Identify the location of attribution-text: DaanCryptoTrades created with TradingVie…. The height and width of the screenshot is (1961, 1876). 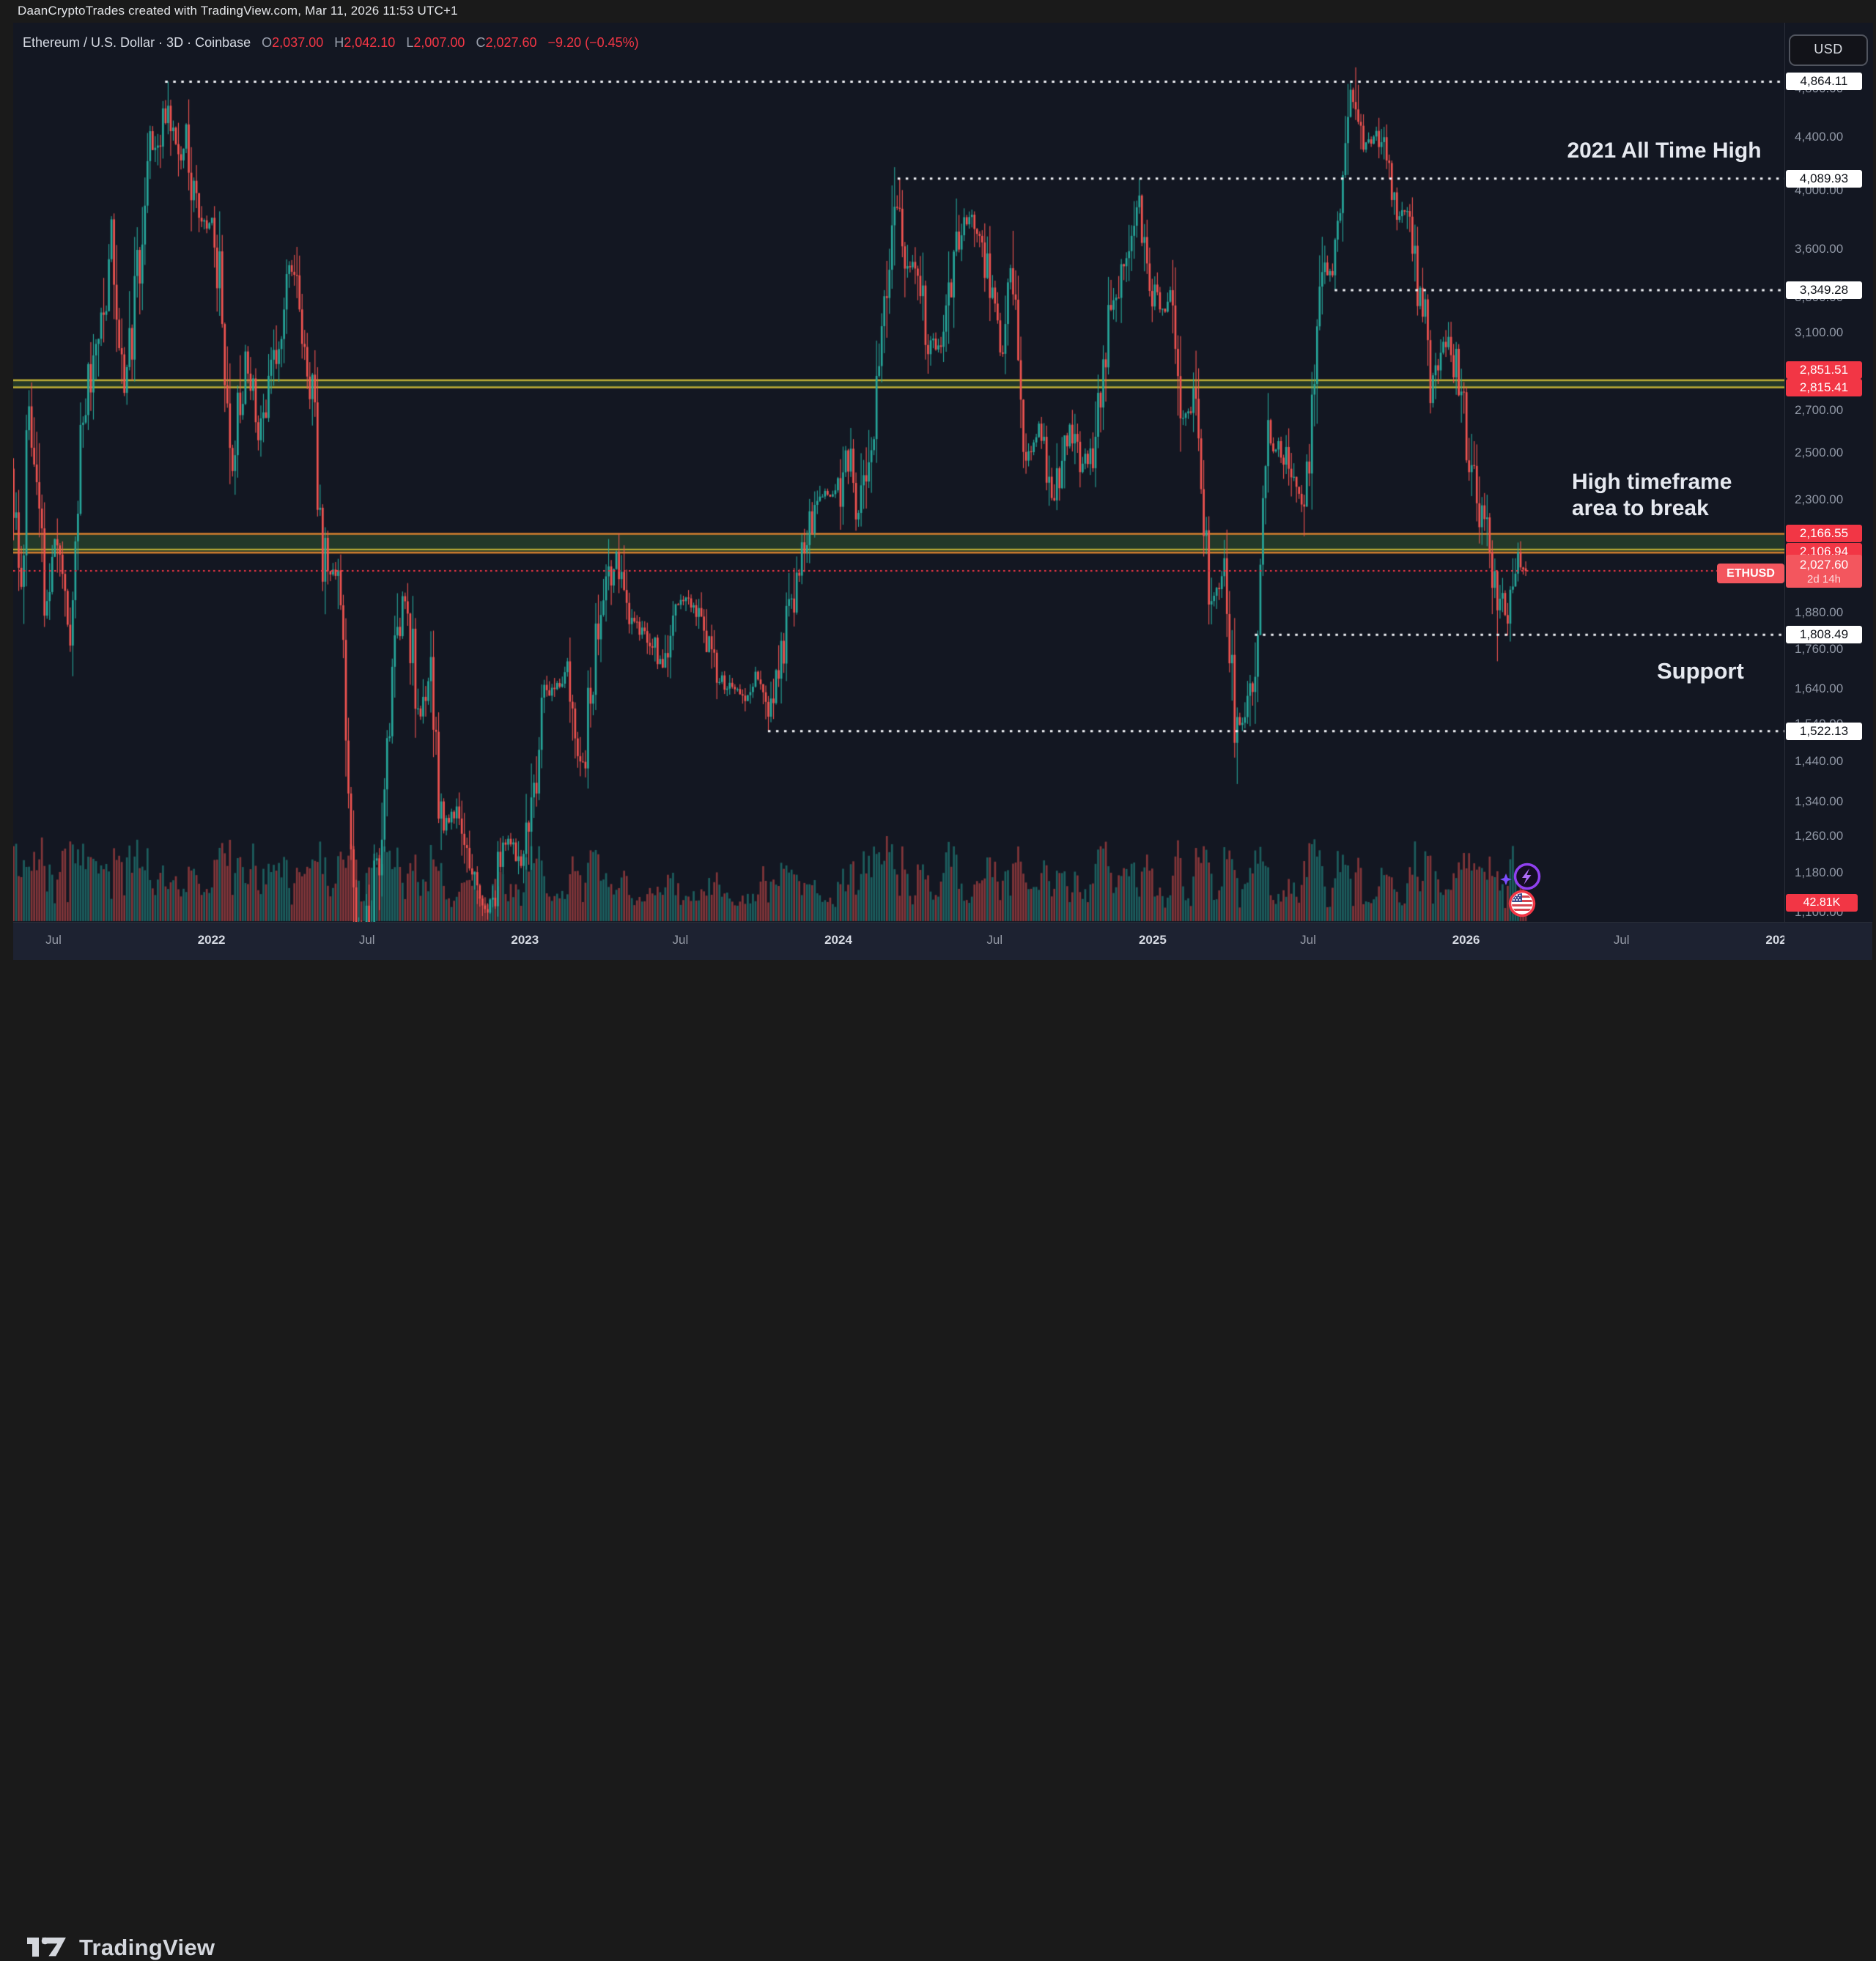
(238, 11).